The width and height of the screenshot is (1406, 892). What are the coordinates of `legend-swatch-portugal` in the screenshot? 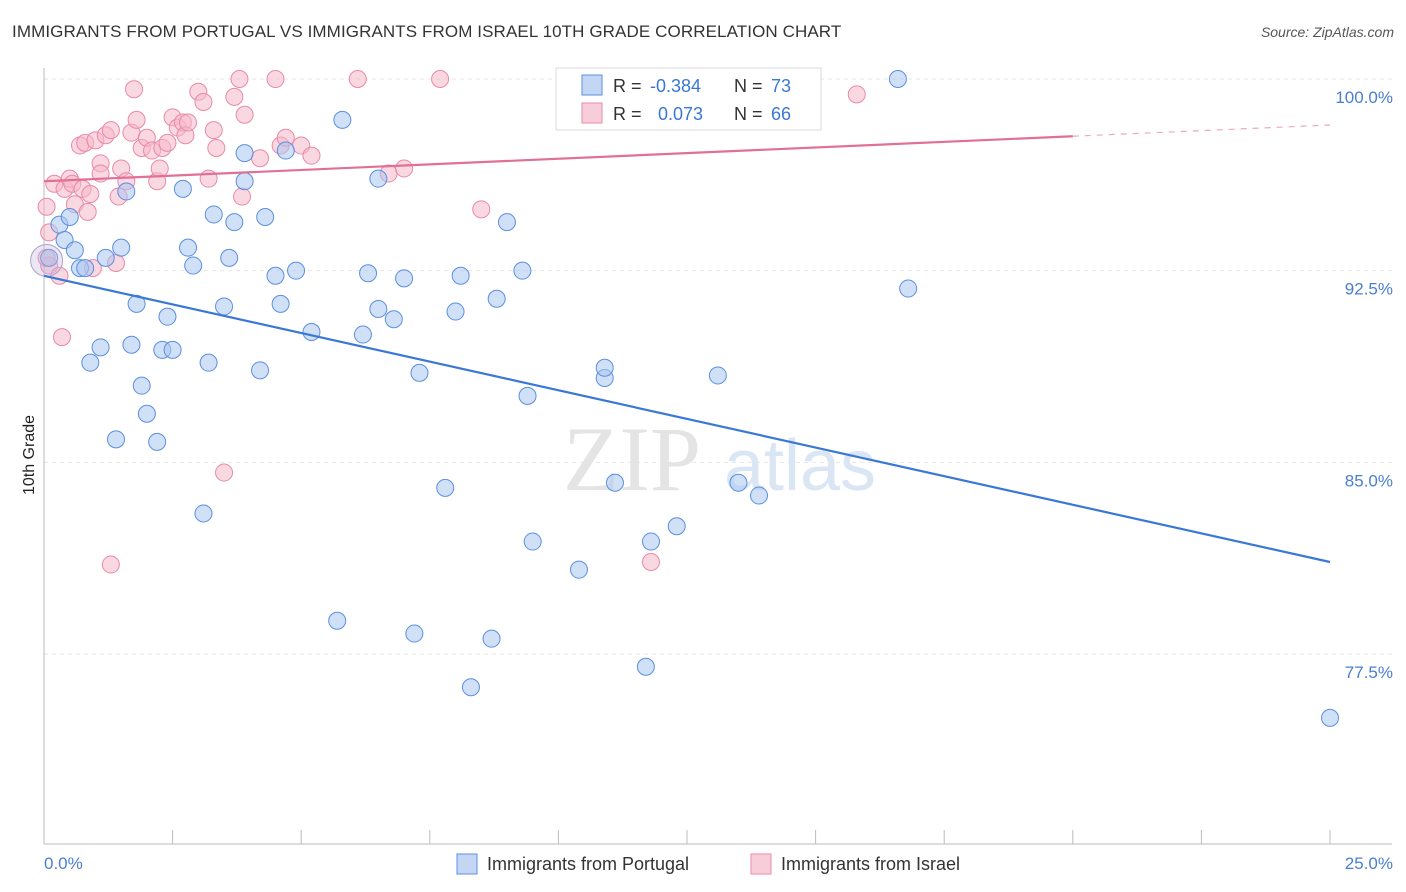 It's located at (592, 85).